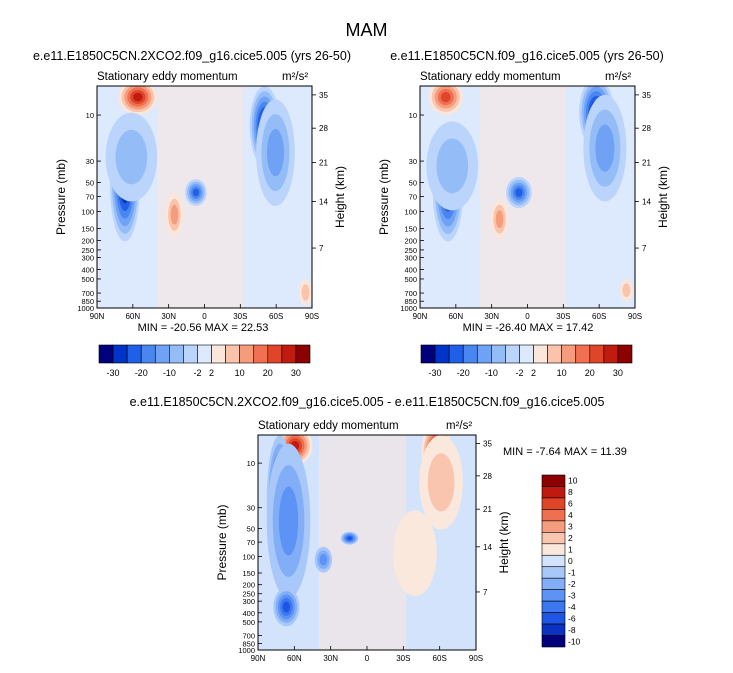  What do you see at coordinates (113, 373) in the screenshot?
I see `panel-left-colorbar-label: -30` at bounding box center [113, 373].